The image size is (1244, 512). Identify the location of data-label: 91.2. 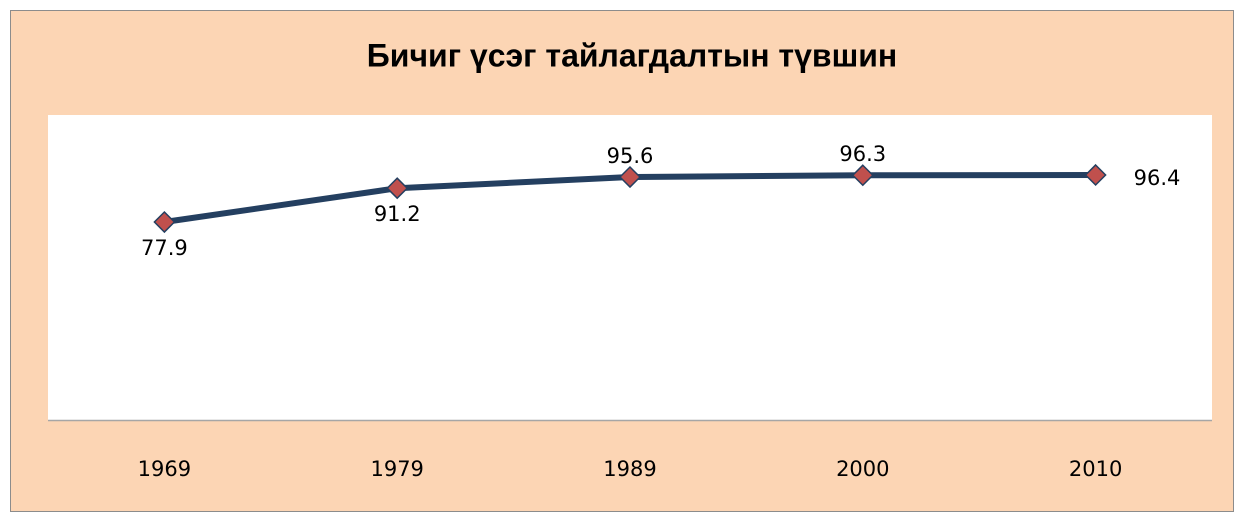
(397, 214).